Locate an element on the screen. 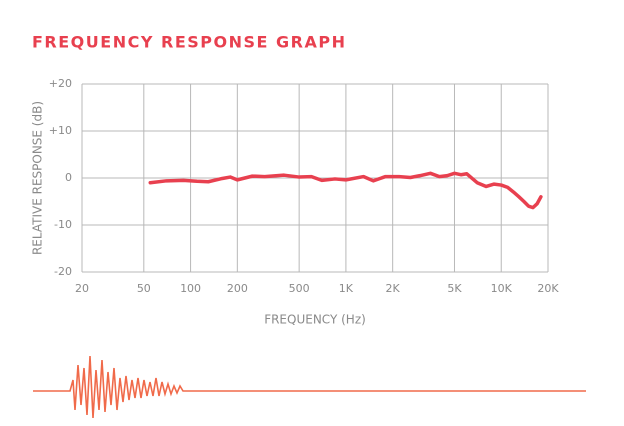 This screenshot has height=426, width=624. x-tick-label: 5K is located at coordinates (454, 288).